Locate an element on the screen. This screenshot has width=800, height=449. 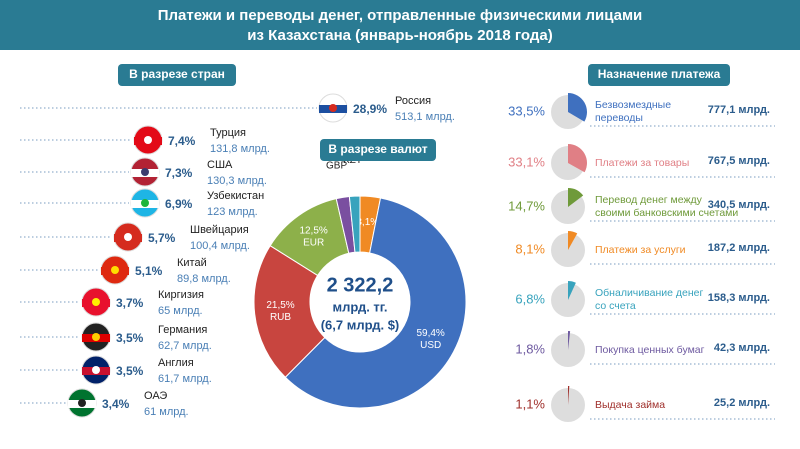
country-share: 3,4% is located at coordinates (116, 404).